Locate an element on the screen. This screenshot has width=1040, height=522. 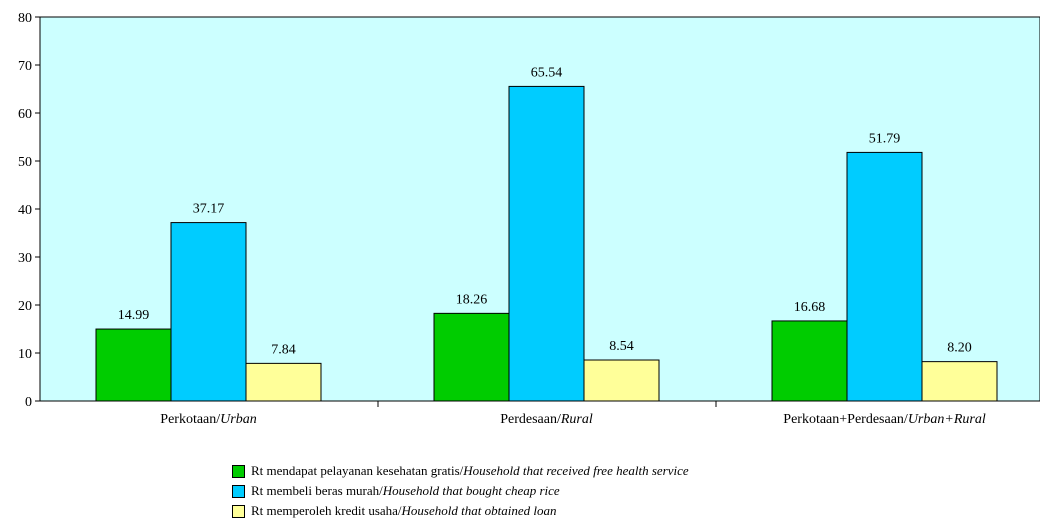
y-tick-label: 30 is located at coordinates (25, 258).